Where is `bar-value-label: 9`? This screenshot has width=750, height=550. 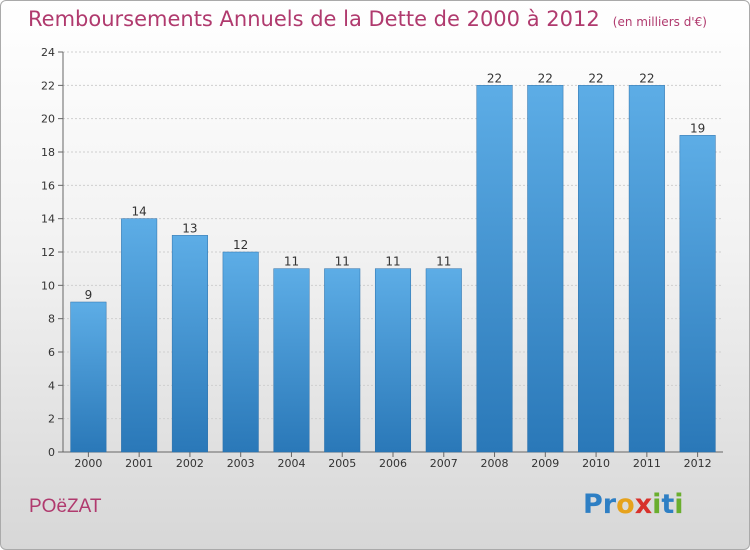
bar-value-label: 9 is located at coordinates (89, 295).